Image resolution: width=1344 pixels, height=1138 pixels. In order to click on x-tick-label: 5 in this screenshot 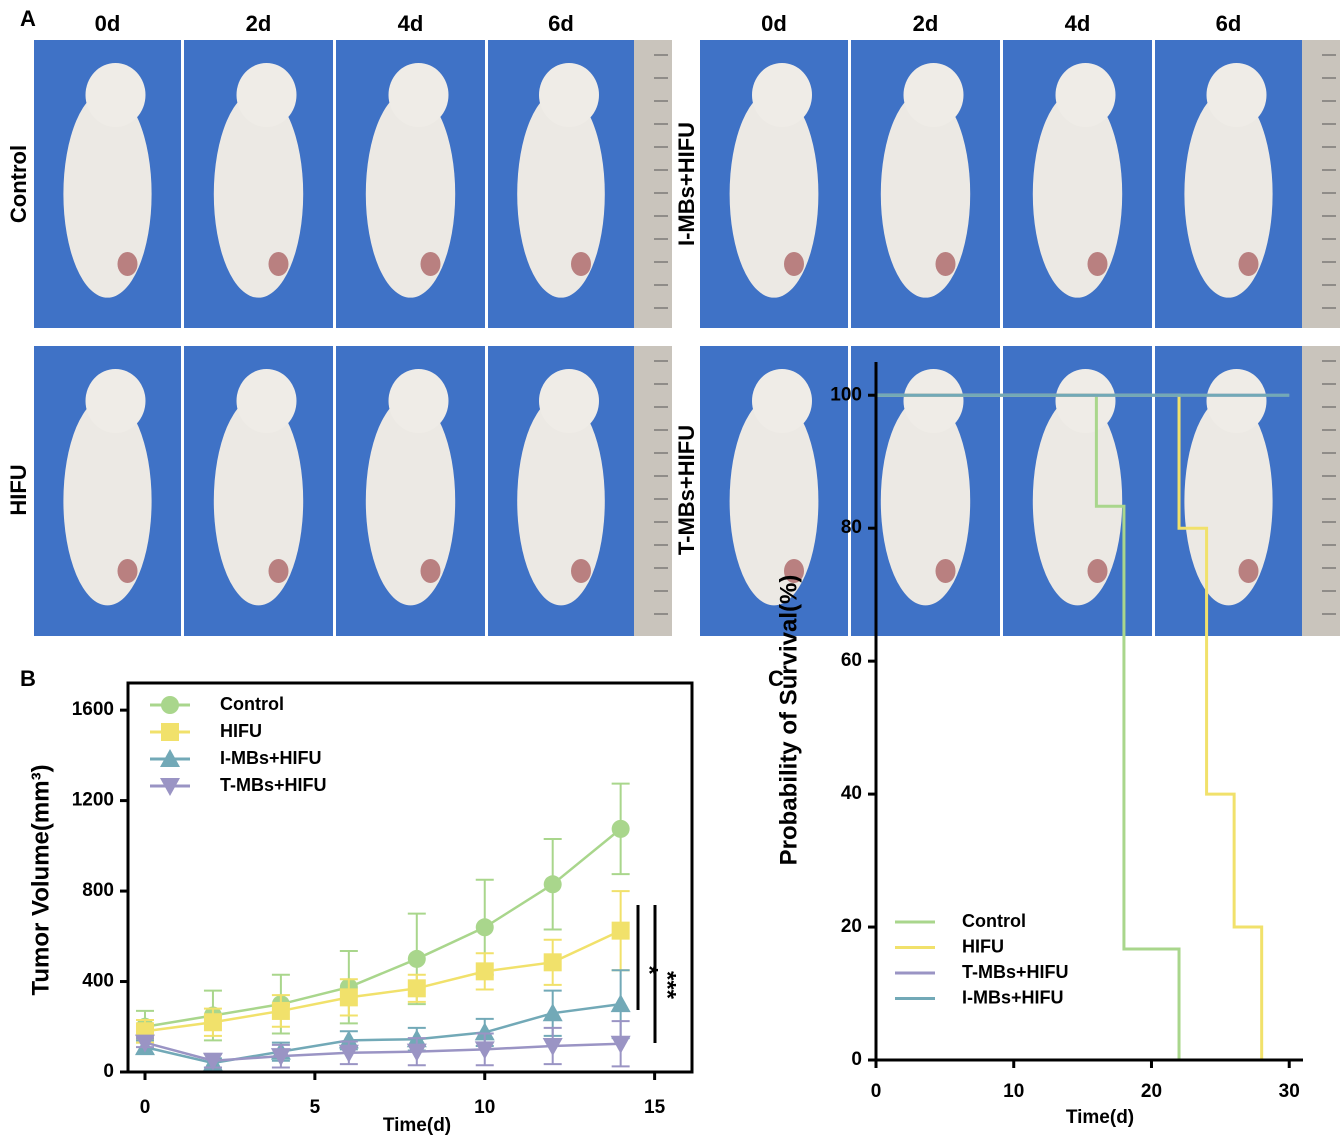, I will do `click(315, 1107)`.